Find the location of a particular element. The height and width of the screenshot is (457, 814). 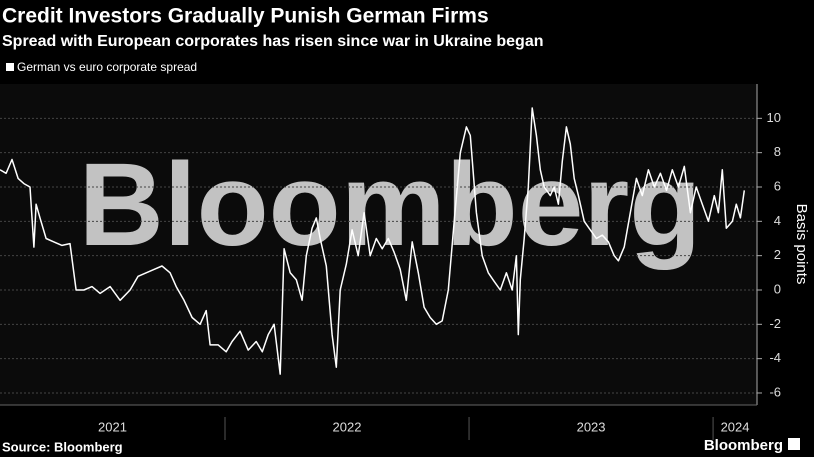

y-tick-label: 6 is located at coordinates (777, 185).